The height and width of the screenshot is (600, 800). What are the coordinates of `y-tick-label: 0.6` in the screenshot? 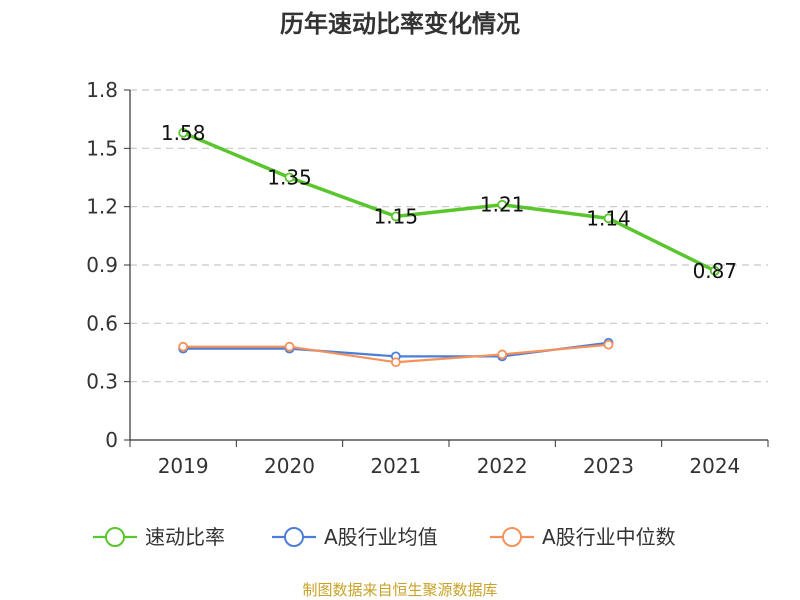 It's located at (102, 323).